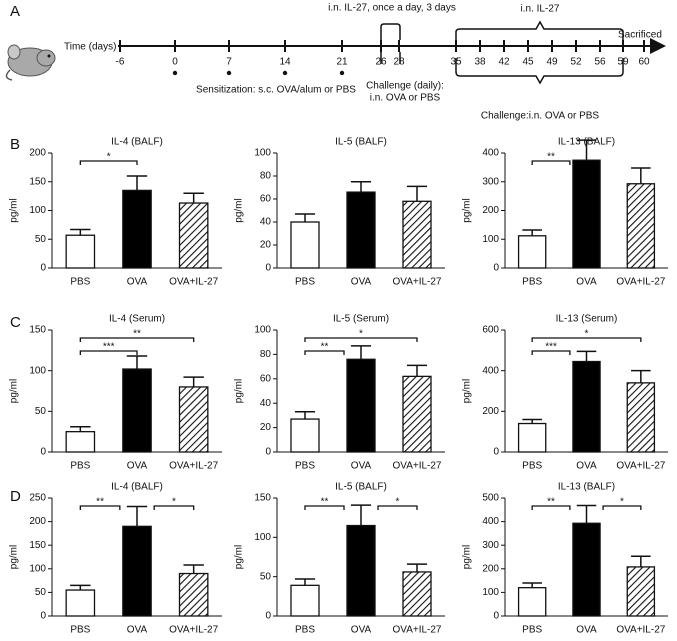  I want to click on y-tick-label: 250, so click(37, 498).